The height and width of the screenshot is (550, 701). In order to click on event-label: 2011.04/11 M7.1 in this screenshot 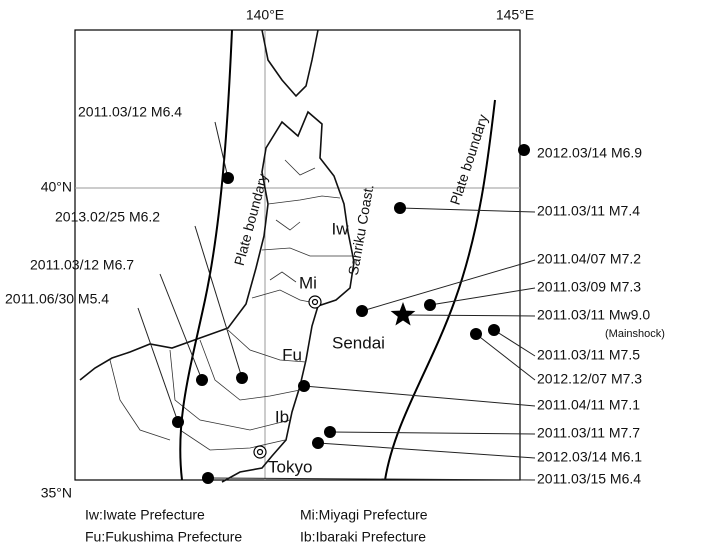, I will do `click(588, 405)`.